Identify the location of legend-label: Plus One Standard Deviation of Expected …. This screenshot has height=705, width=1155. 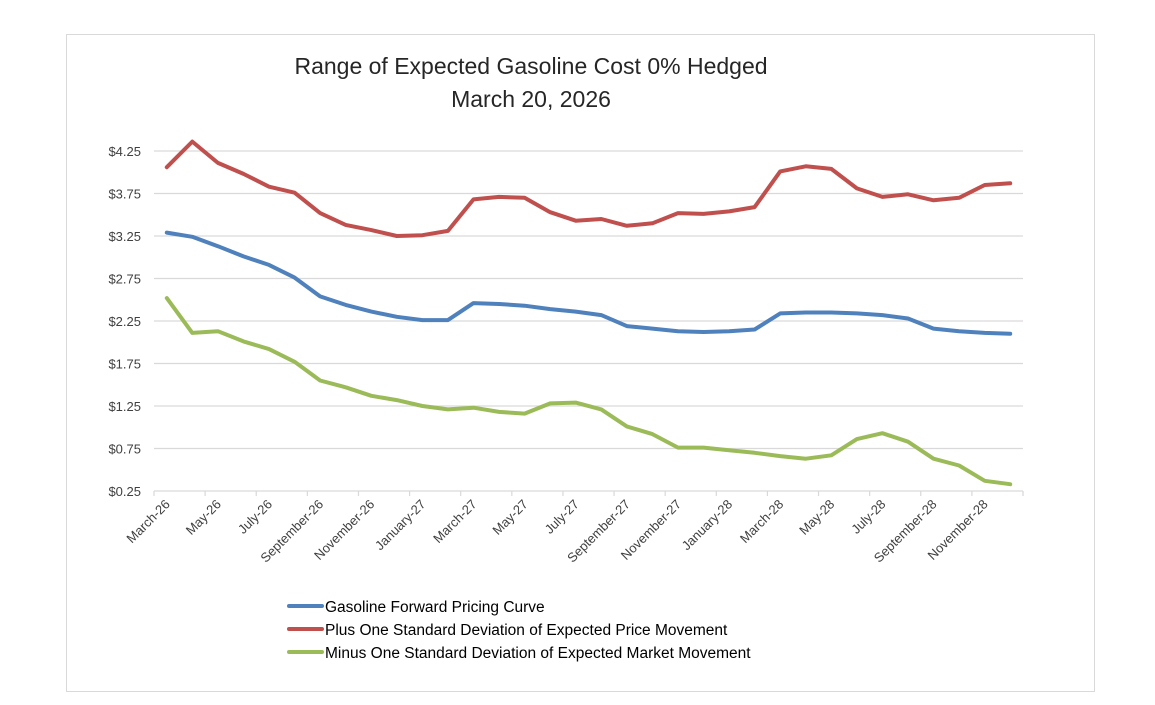
(526, 630).